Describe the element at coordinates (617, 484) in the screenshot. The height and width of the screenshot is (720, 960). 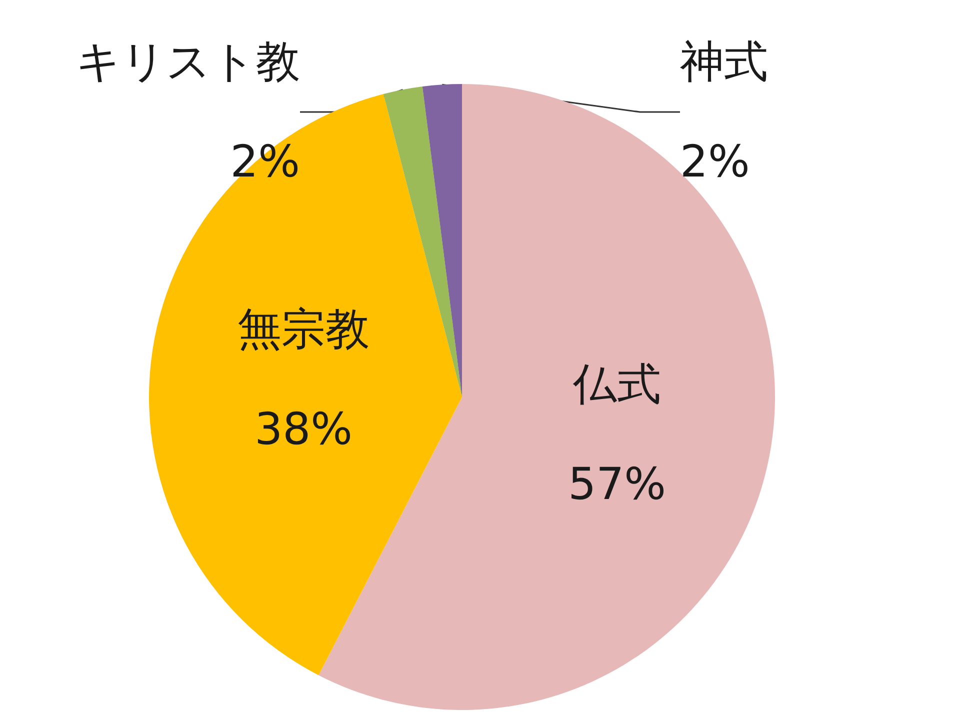
I see `data-label: 57%` at that location.